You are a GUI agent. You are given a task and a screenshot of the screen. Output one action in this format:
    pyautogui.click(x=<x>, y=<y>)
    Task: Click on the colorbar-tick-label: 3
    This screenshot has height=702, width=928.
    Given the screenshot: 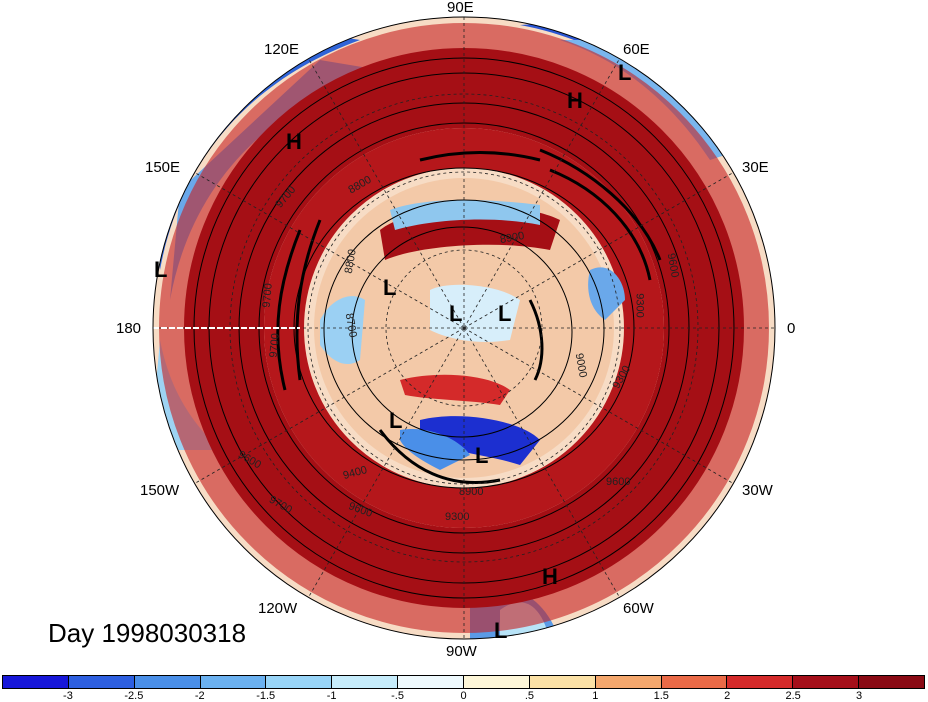 What is the action you would take?
    pyautogui.click(x=859, y=696)
    